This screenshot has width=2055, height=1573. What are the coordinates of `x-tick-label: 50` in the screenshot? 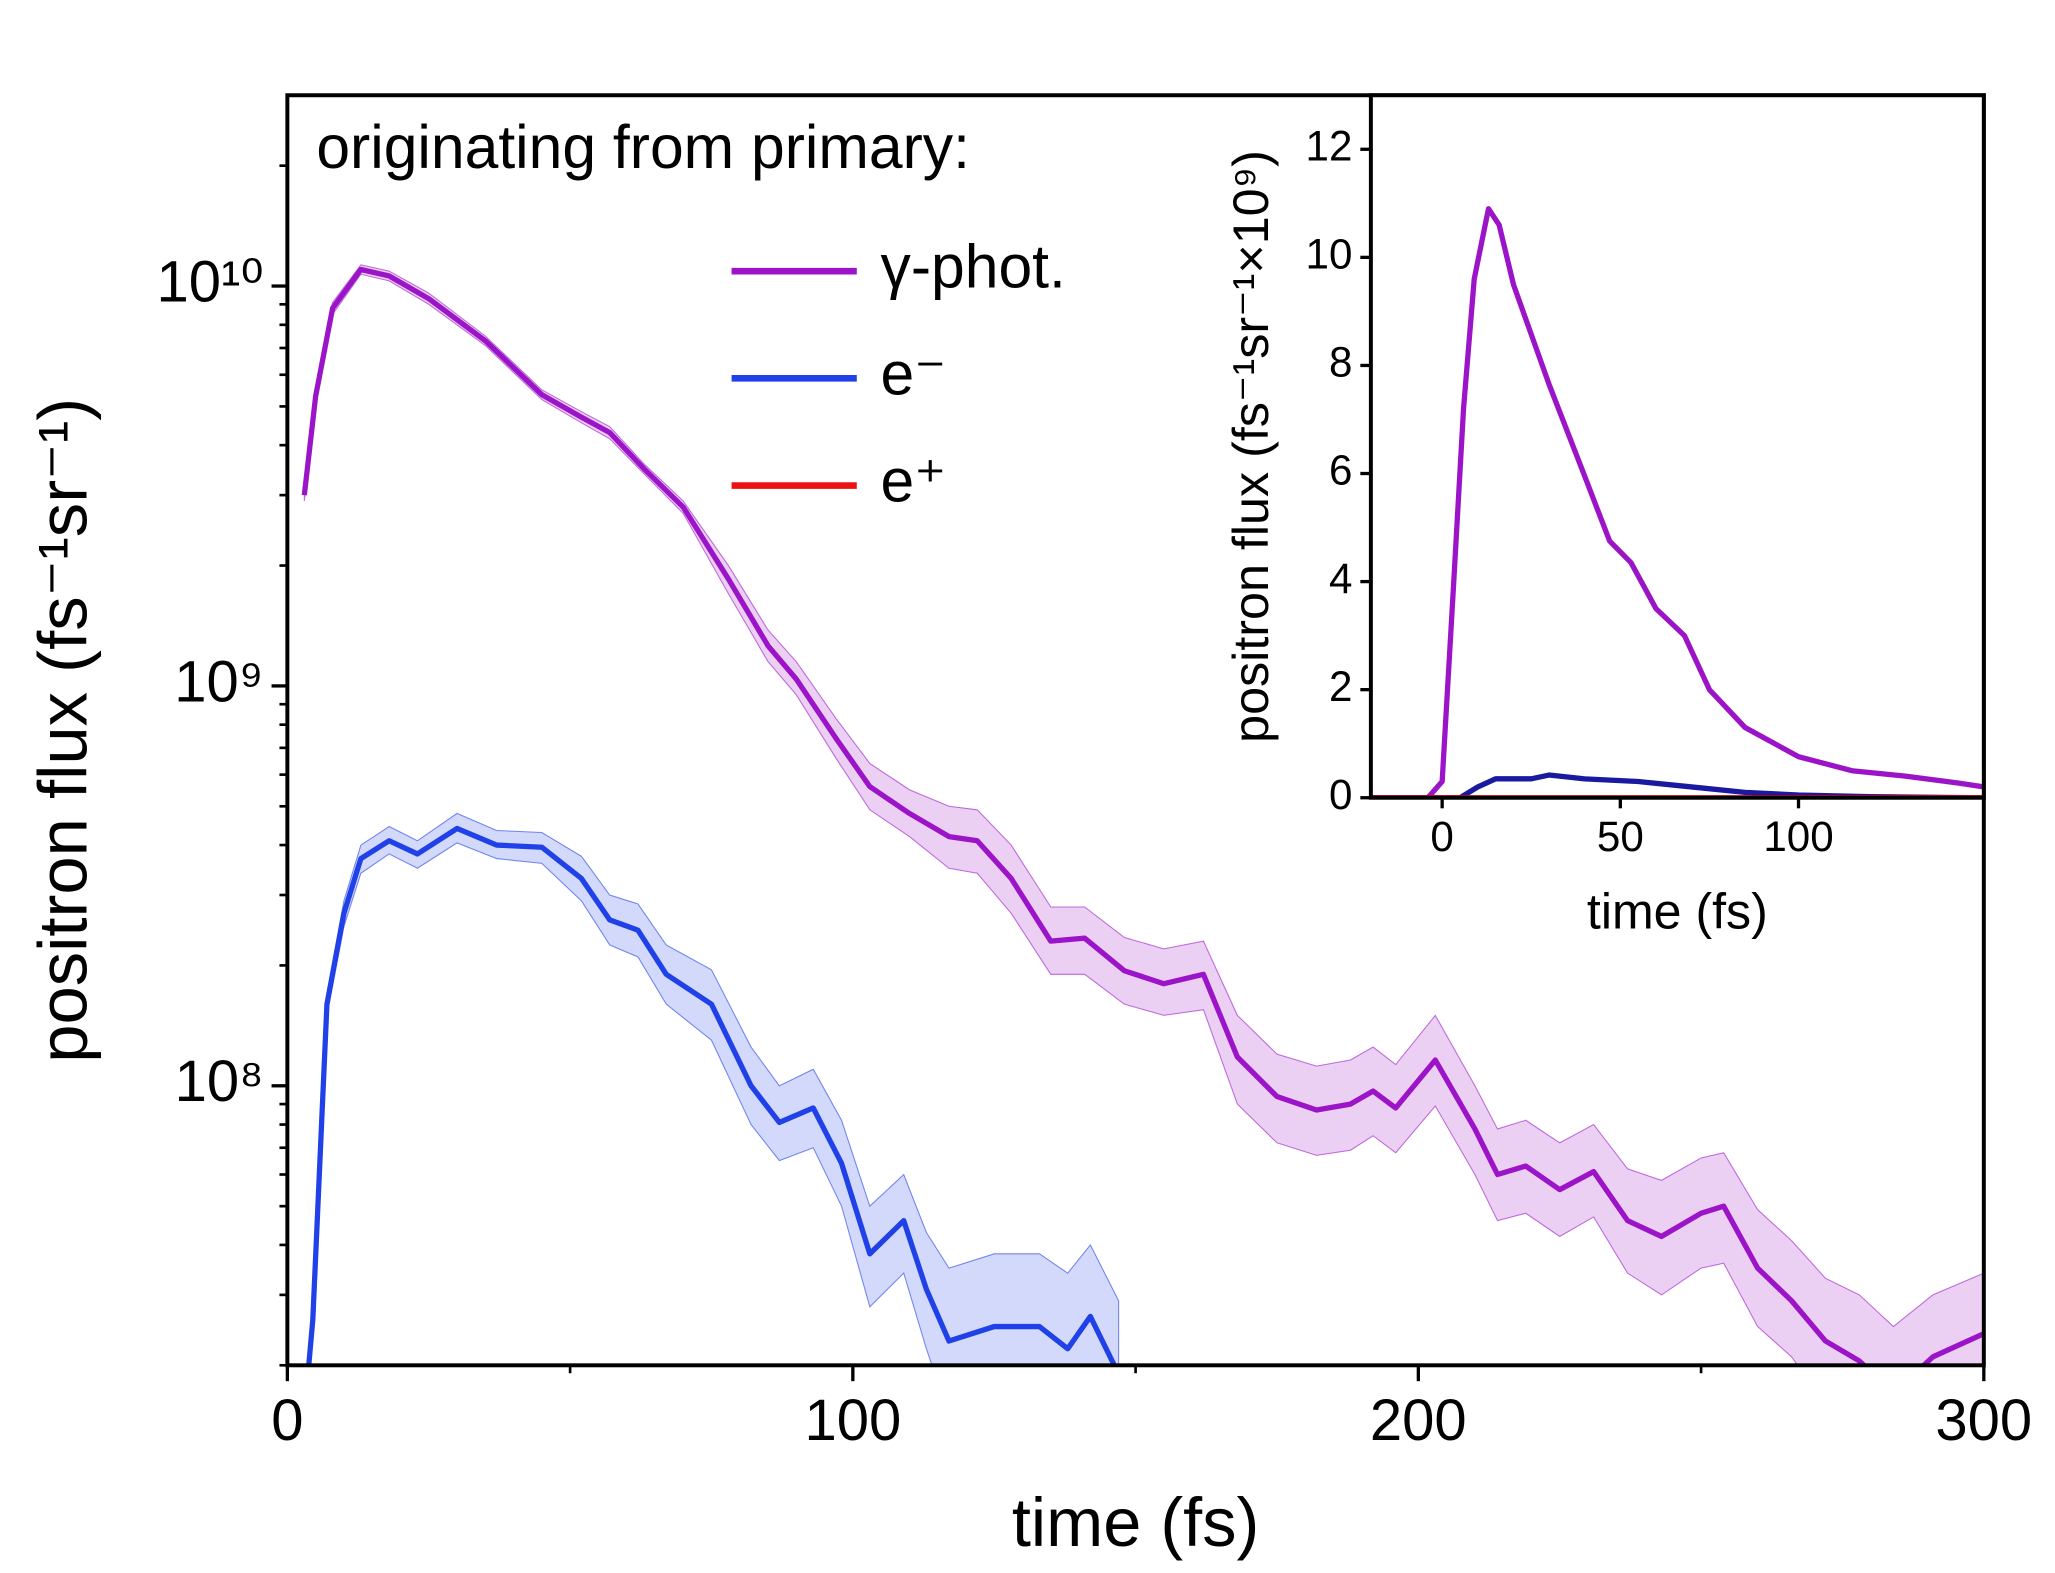 It's located at (1620, 836).